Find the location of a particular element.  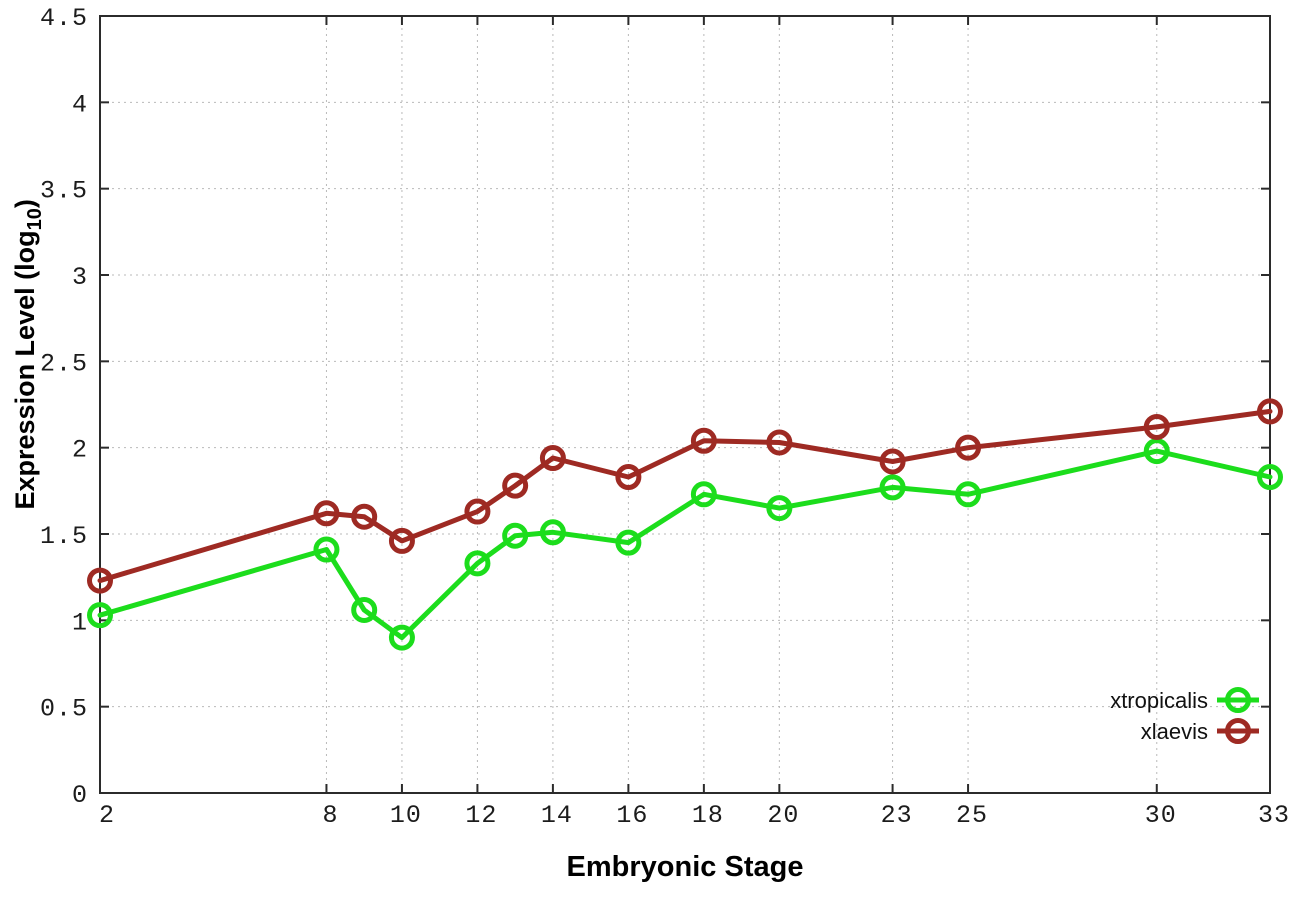

x-tick-label: 30 is located at coordinates (1161, 815).